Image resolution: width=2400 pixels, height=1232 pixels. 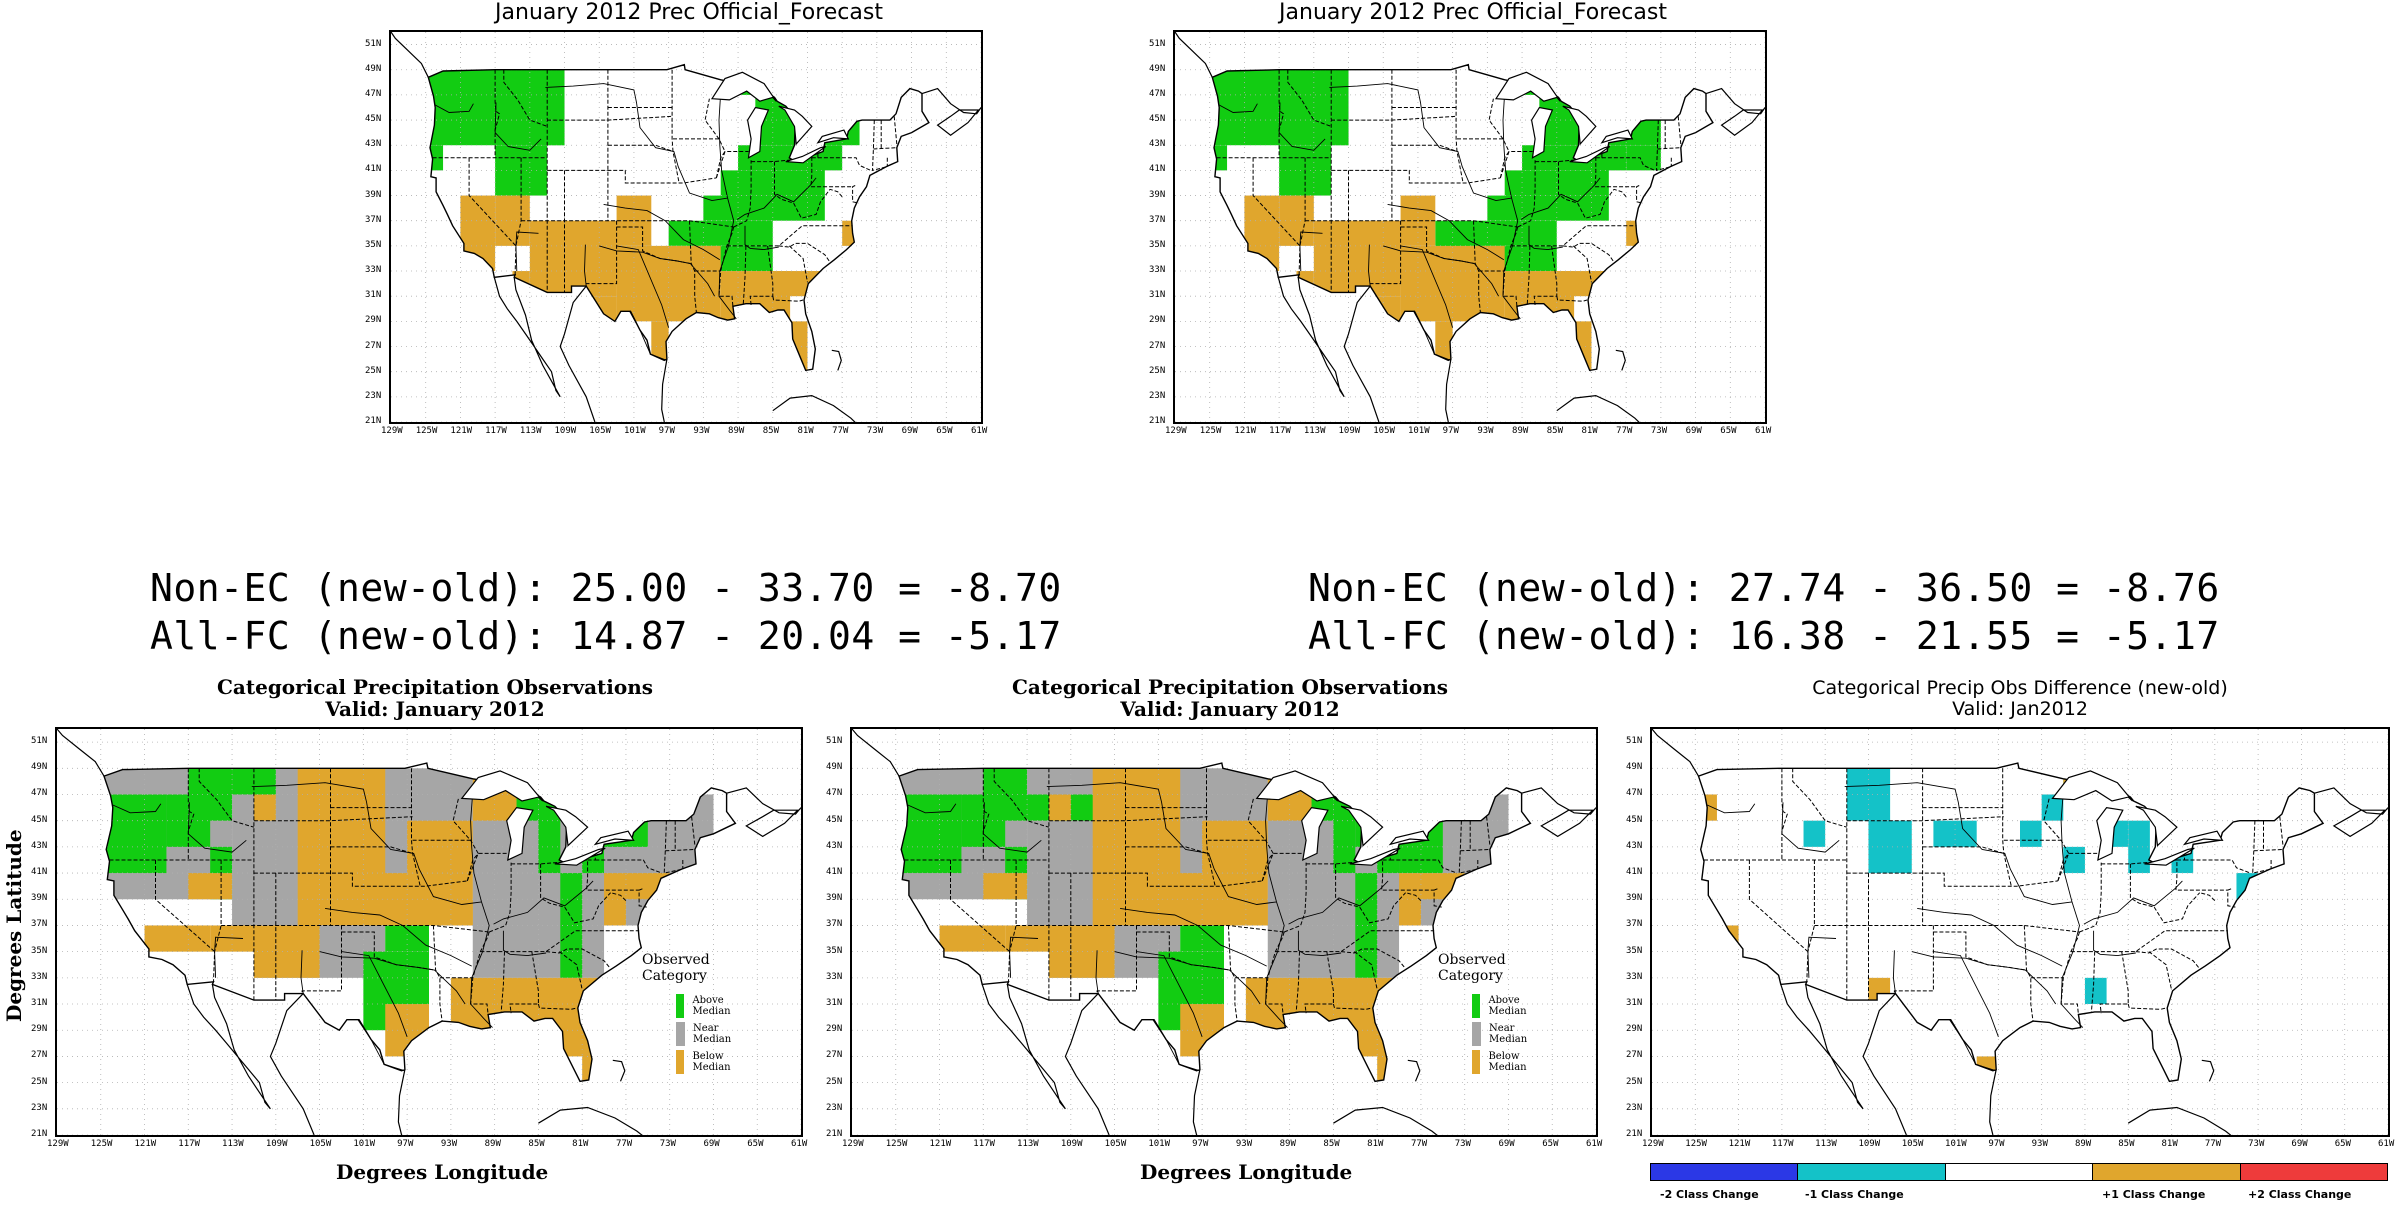 What do you see at coordinates (1157, 68) in the screenshot?
I see `lat-tick-label: 49N` at bounding box center [1157, 68].